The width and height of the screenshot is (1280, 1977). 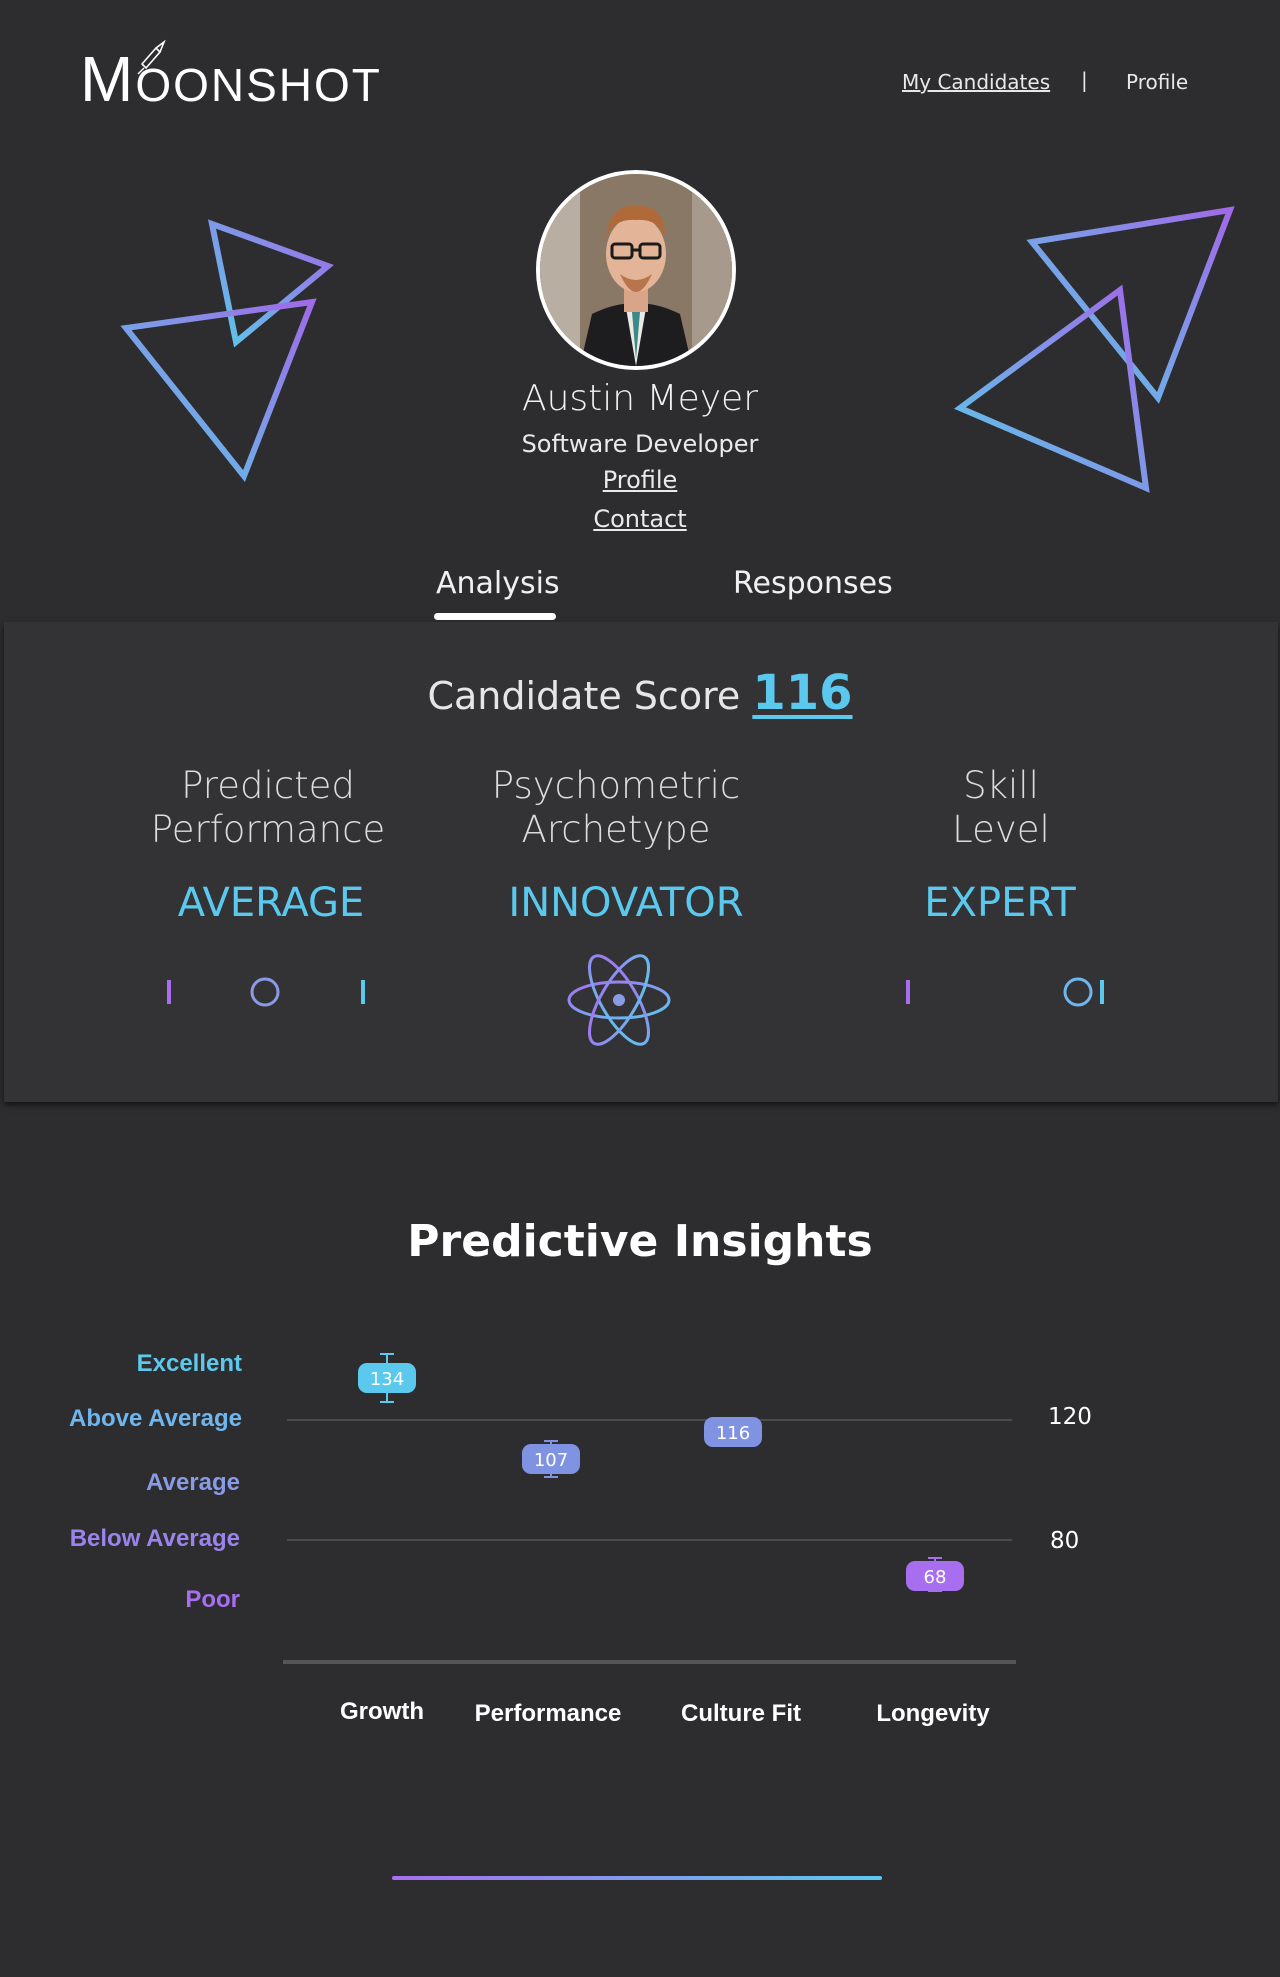 I want to click on x-tick-label: Culture Fit, so click(x=741, y=1713).